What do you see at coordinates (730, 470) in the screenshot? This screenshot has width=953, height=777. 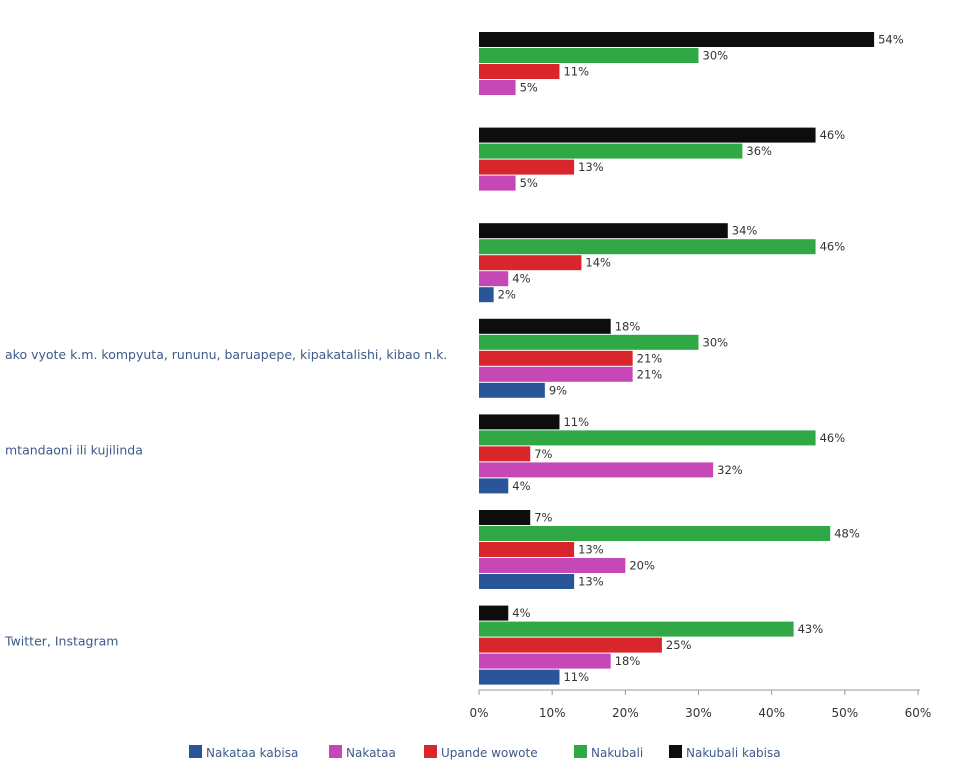 I see `data-label: 32%` at bounding box center [730, 470].